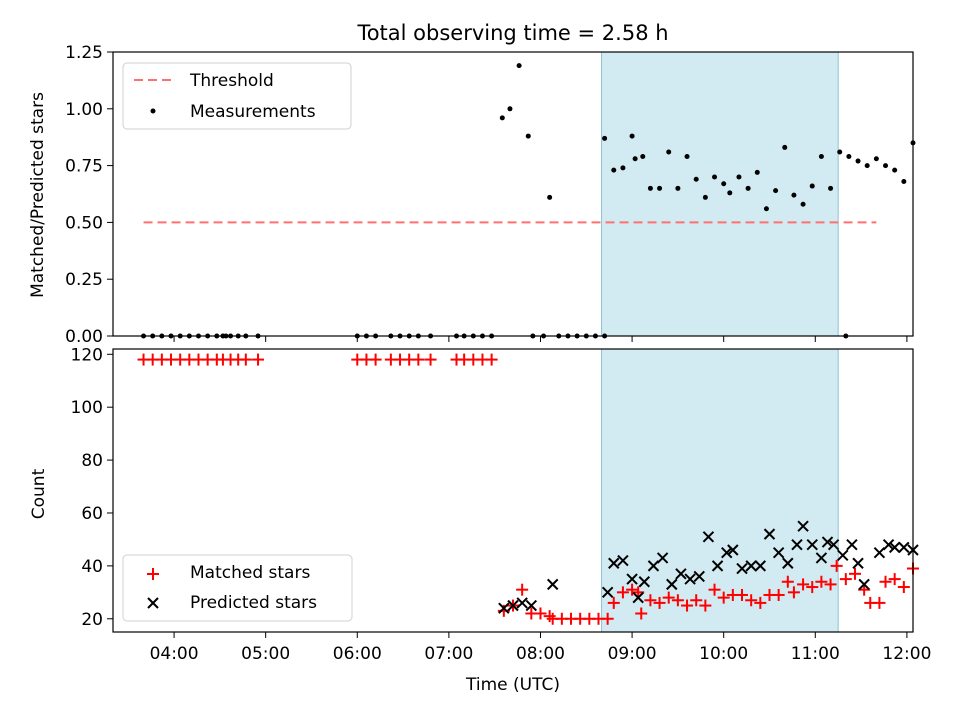 This screenshot has height=720, width=960. I want to click on measurements-legend-label: Measurements, so click(253, 112).